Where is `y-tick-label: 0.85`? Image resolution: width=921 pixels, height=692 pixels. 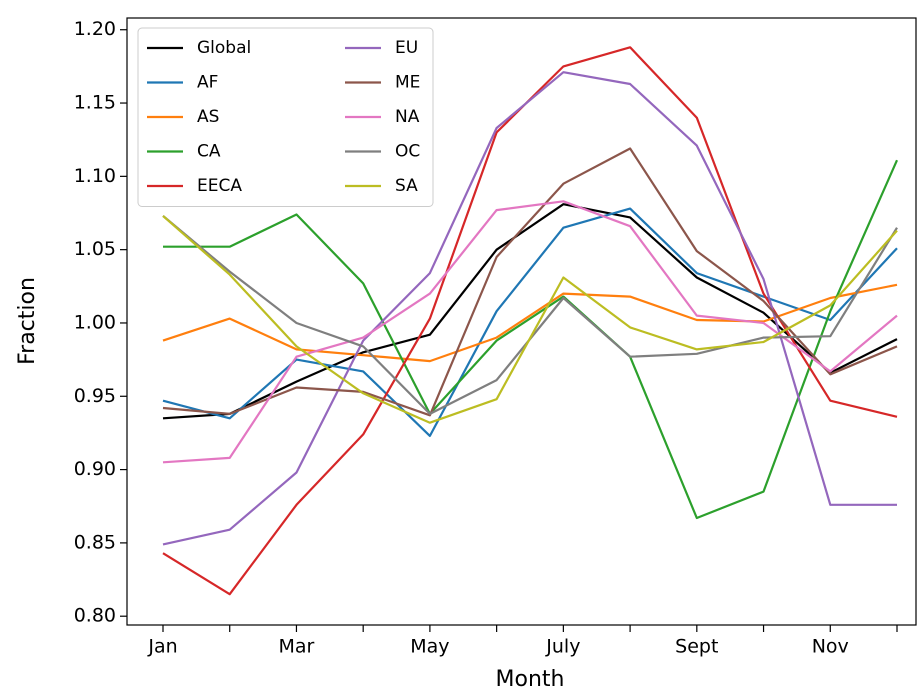 y-tick-label: 0.85 is located at coordinates (95, 542).